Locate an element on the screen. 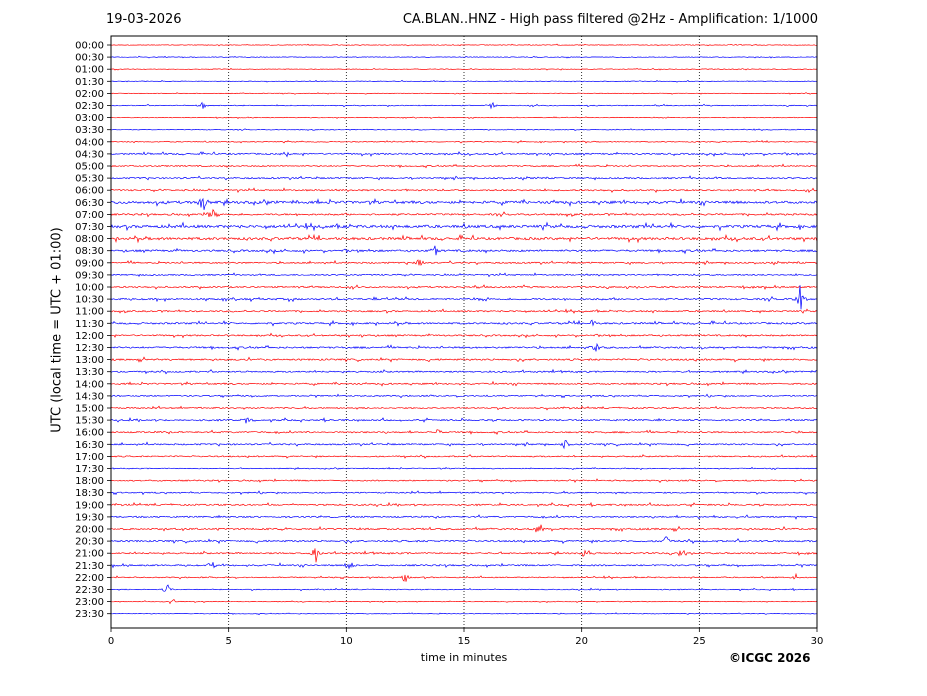 This screenshot has width=927, height=696. y-tick-label: 12:00 is located at coordinates (89, 336).